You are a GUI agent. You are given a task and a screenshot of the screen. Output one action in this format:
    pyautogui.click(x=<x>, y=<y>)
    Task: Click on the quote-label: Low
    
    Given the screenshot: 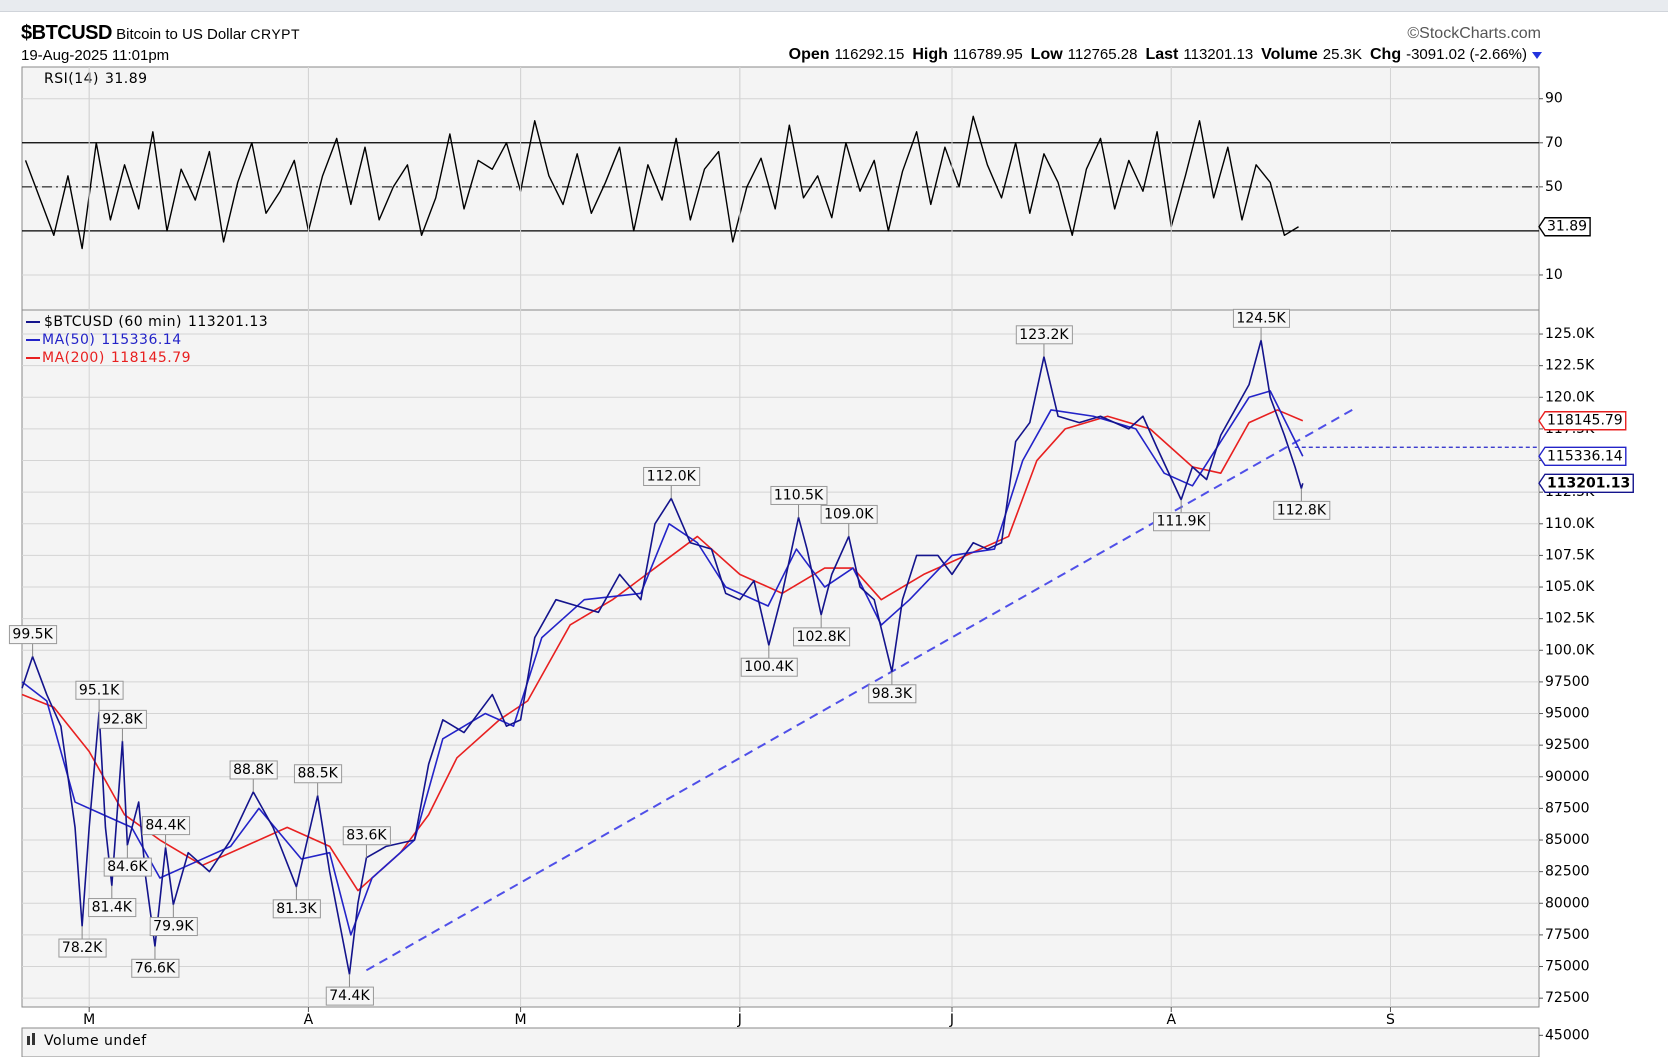 What is the action you would take?
    pyautogui.click(x=1046, y=54)
    